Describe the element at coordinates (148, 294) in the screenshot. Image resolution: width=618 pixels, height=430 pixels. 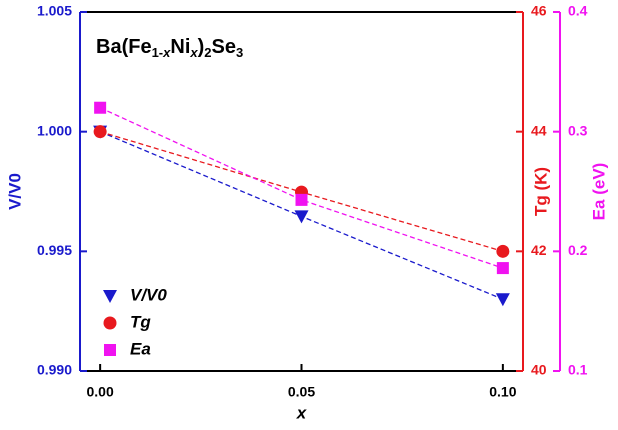
I see `legend-label: V/V0` at that location.